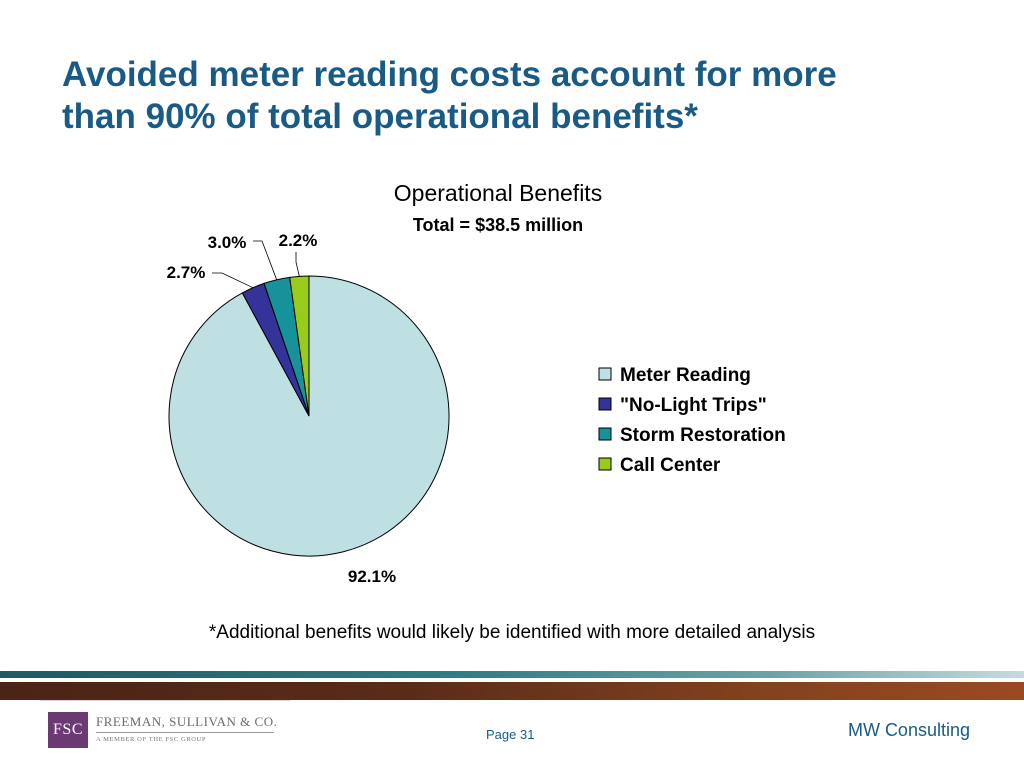  Describe the element at coordinates (512, 691) in the screenshot. I see `footer-band-brown` at that location.